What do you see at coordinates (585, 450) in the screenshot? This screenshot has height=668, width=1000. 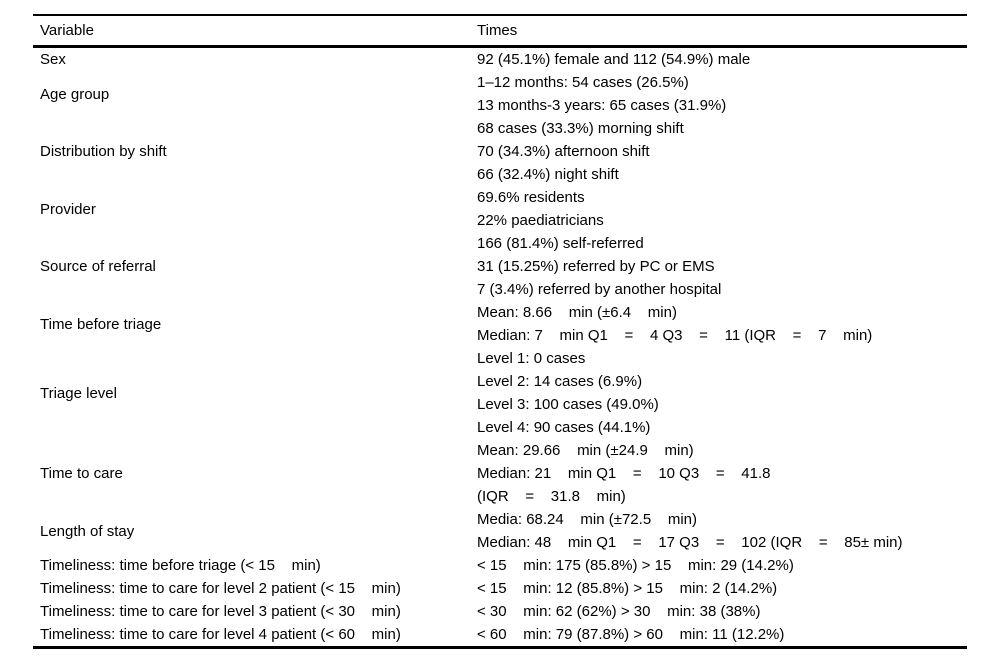 I see `times-line: Mean: 29.66 min (±24.9 min)` at bounding box center [585, 450].